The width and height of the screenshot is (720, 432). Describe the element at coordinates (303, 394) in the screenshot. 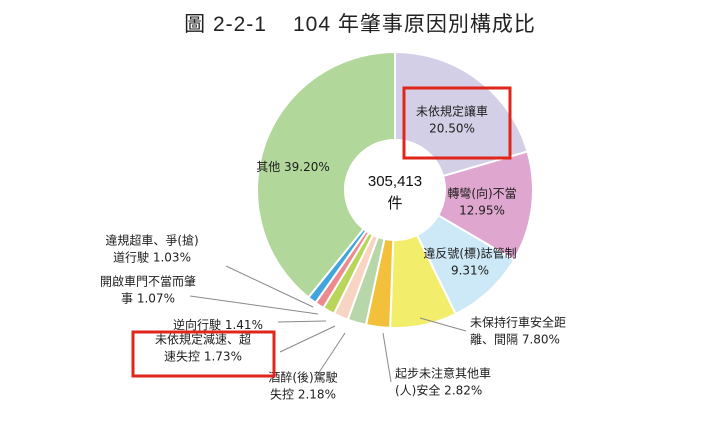

I see `slice-label-5-line-1: 失控 2.18%` at that location.